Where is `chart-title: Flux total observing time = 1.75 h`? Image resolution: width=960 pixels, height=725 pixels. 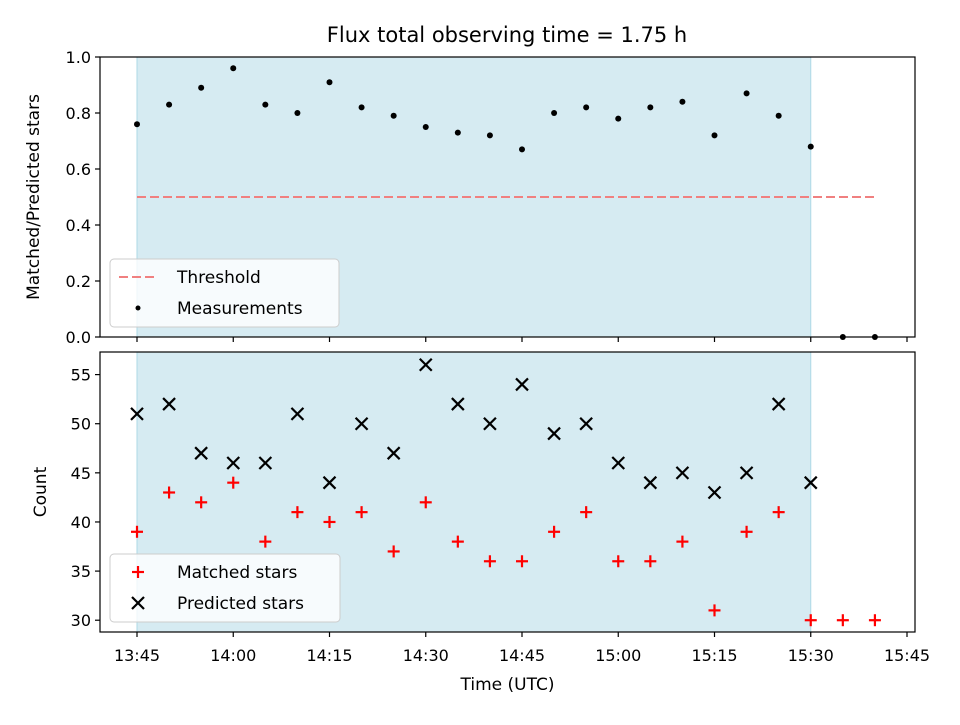
chart-title: Flux total observing time = 1.75 h is located at coordinates (507, 35).